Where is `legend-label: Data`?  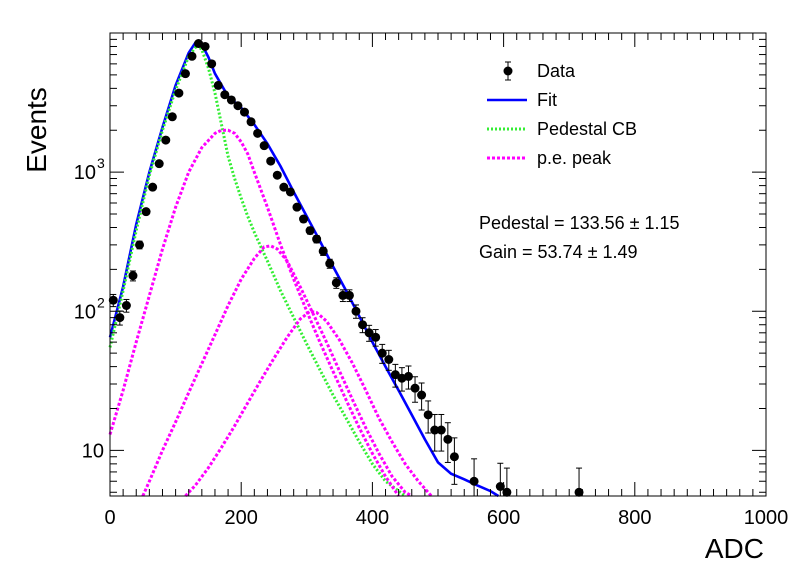
legend-label: Data is located at coordinates (556, 71).